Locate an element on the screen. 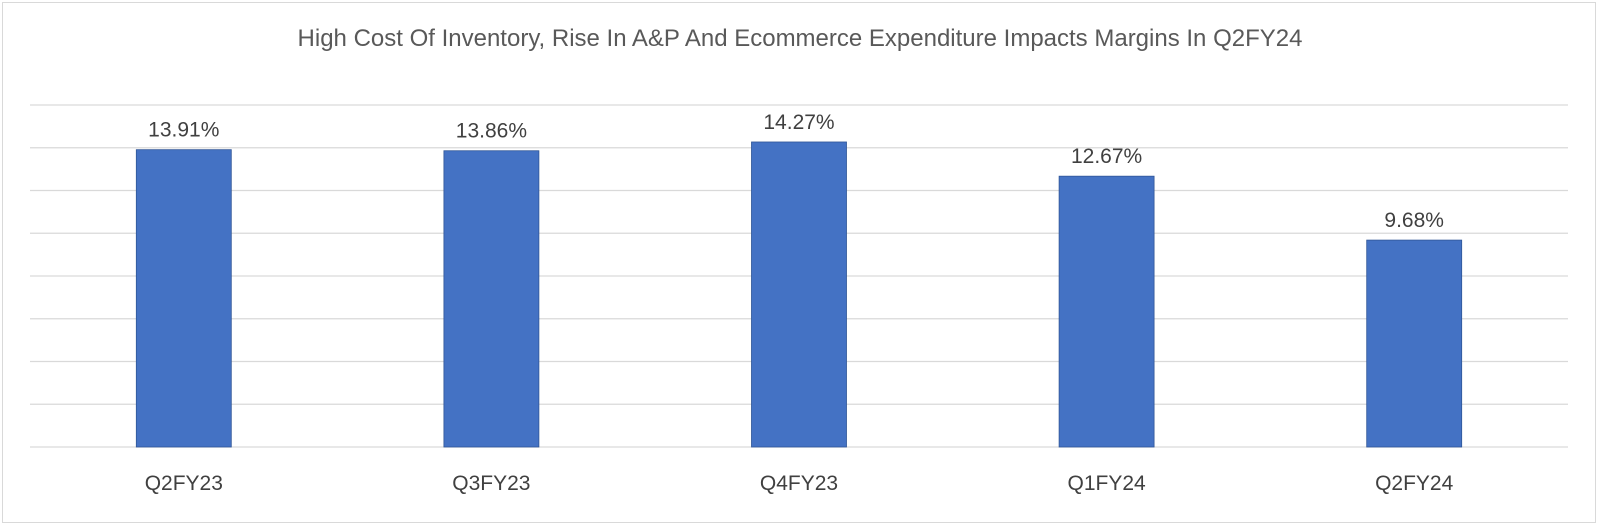 This screenshot has width=1600, height=527. data-label-q1fy24: 12.67% is located at coordinates (1106, 156).